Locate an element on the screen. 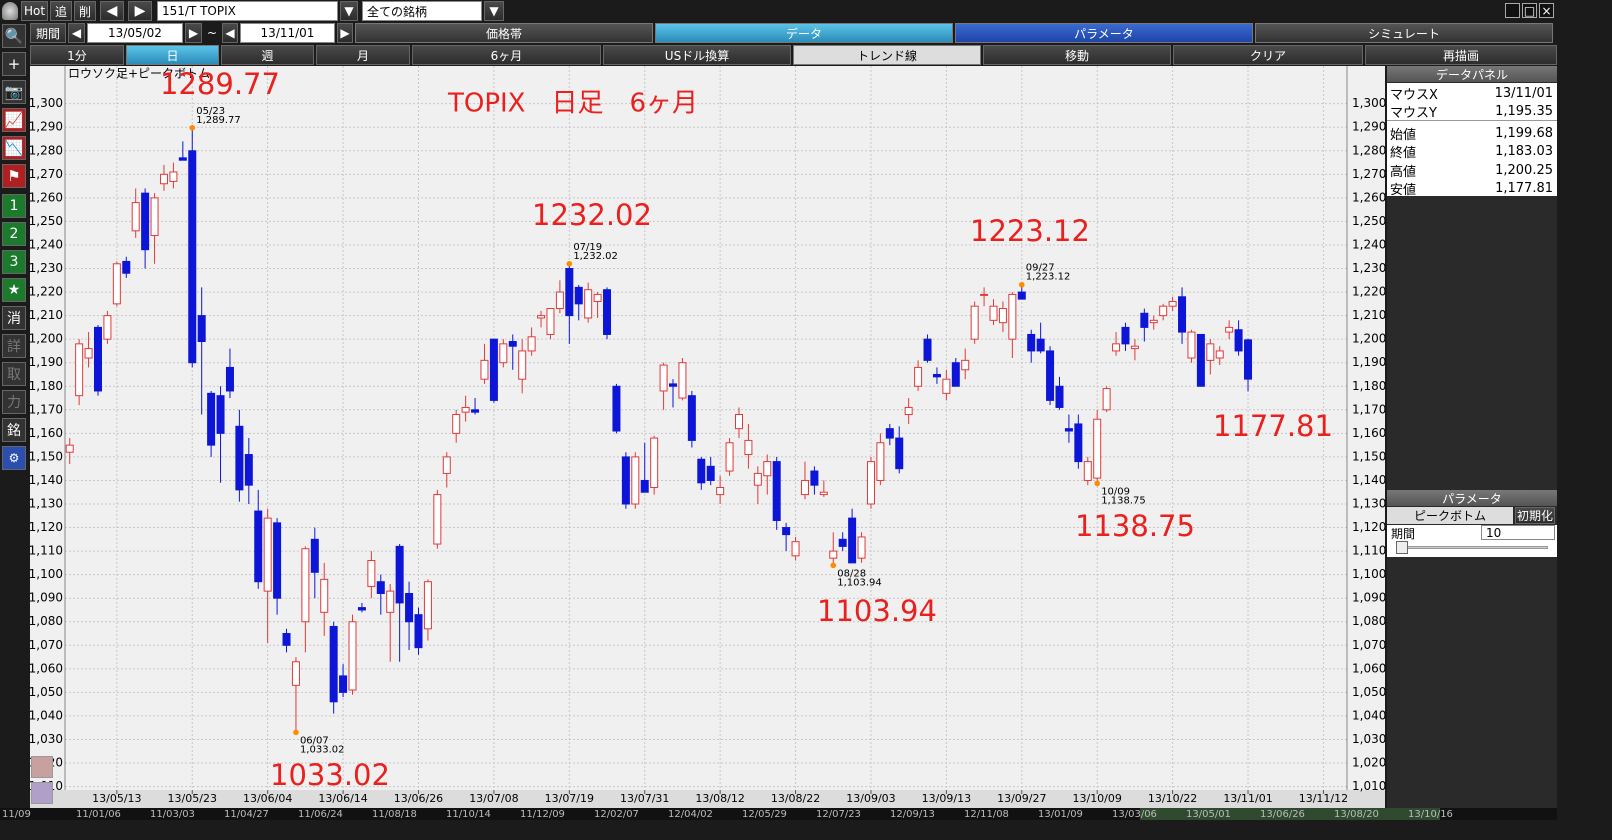  tool-button: 銘 is located at coordinates (14, 430).